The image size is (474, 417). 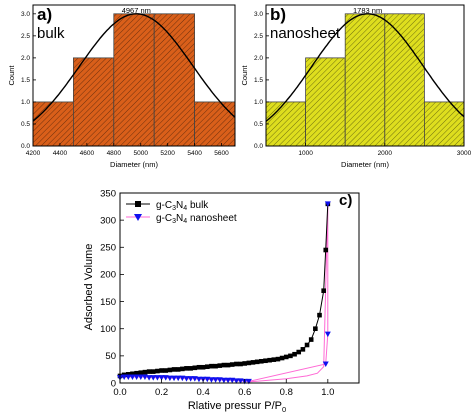 I want to click on b-ytick-label-5: 2.5, so click(x=258, y=36).